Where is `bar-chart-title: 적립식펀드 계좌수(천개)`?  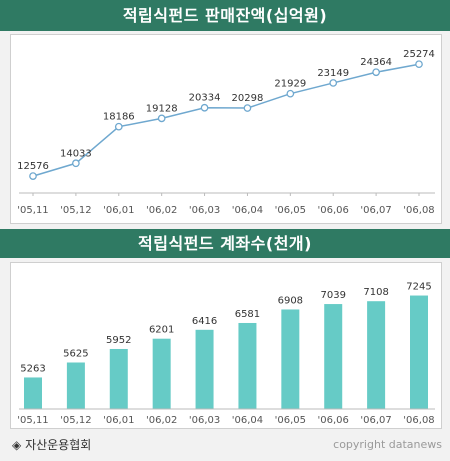 bar-chart-title: 적립식펀드 계좌수(천개) is located at coordinates (225, 243).